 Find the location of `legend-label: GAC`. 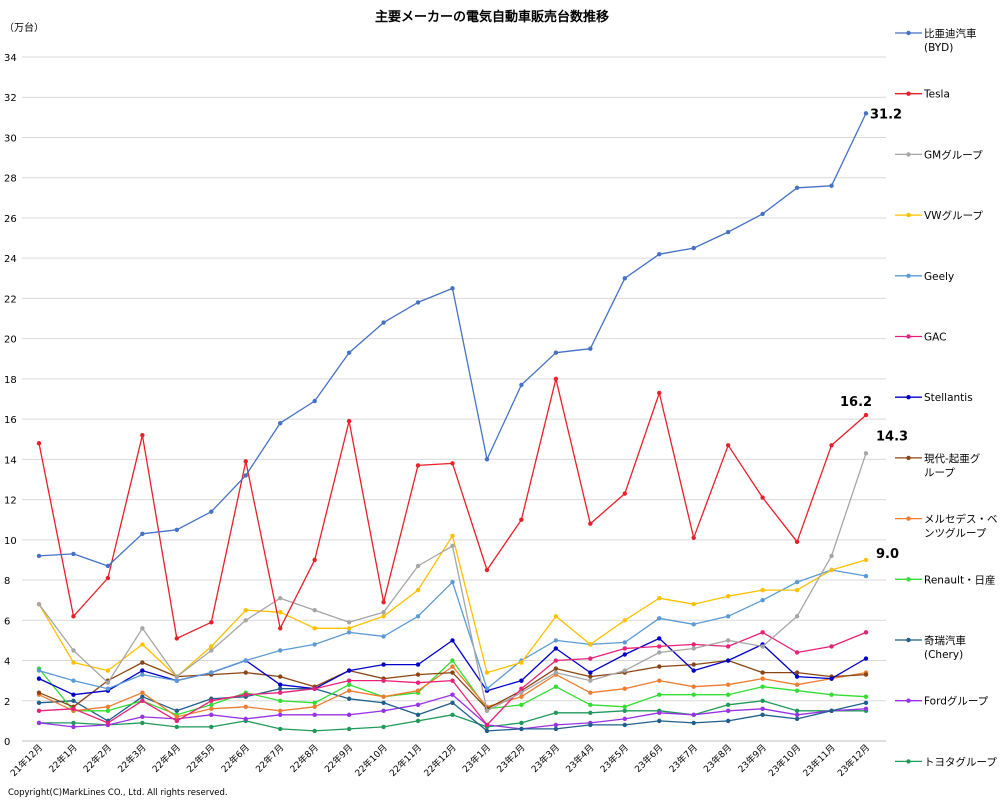

legend-label: GAC is located at coordinates (935, 338).